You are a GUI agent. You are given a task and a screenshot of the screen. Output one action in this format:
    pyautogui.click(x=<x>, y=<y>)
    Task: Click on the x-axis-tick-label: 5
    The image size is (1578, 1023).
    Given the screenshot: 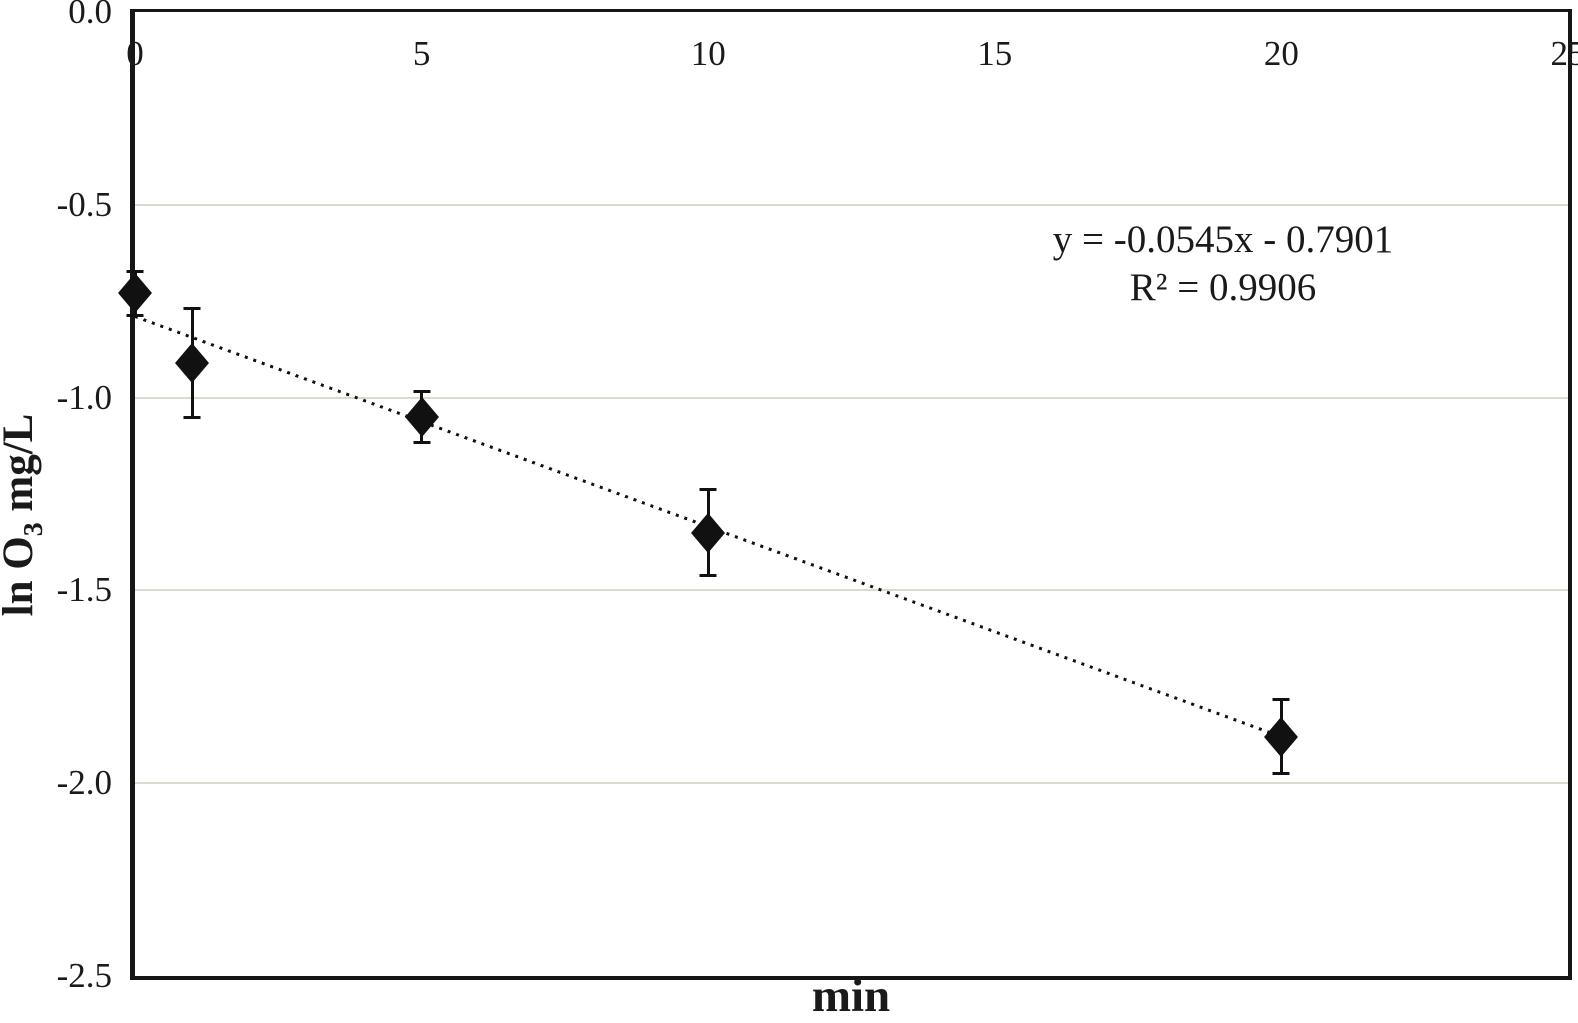 What is the action you would take?
    pyautogui.click(x=421, y=53)
    